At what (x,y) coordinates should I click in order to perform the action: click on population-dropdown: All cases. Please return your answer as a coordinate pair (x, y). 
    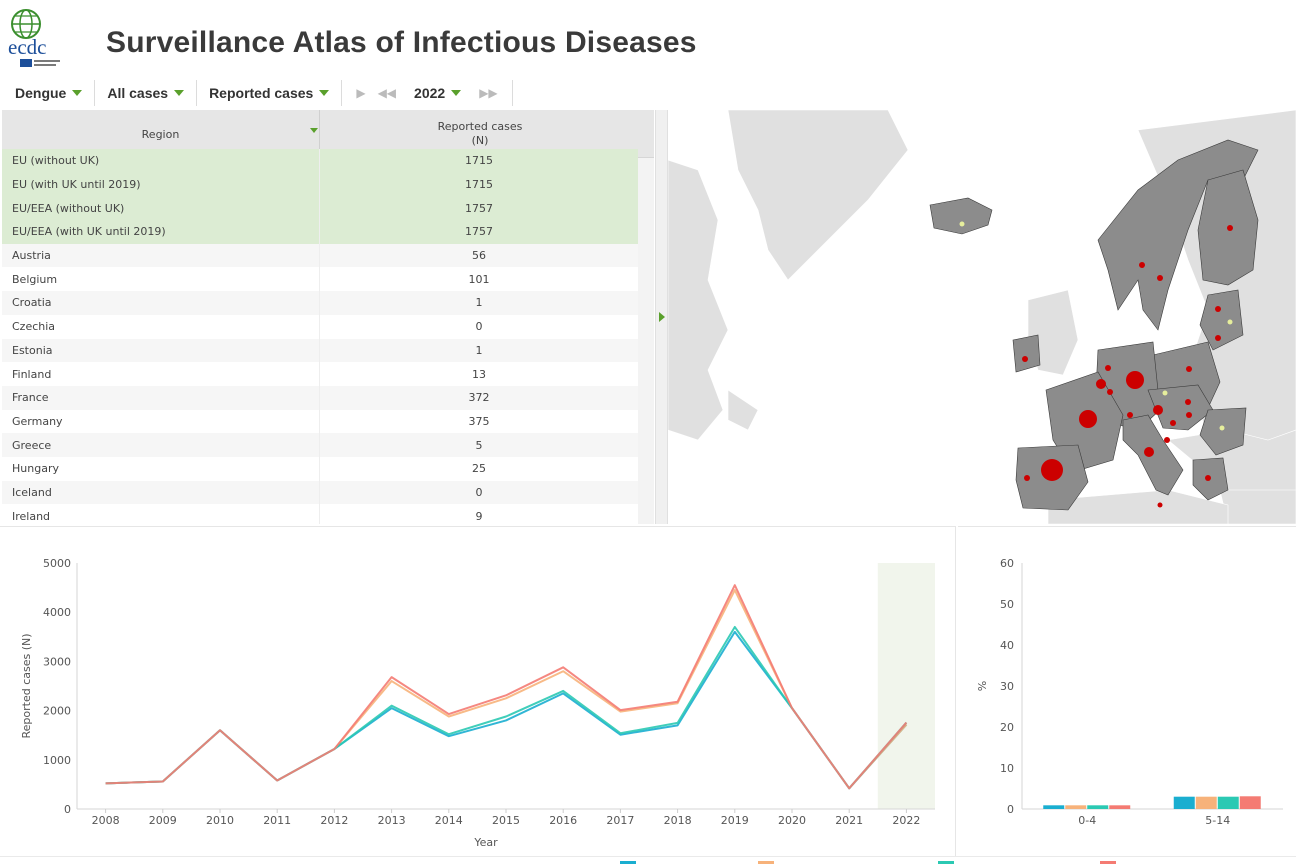
    Looking at the image, I should click on (146, 93).